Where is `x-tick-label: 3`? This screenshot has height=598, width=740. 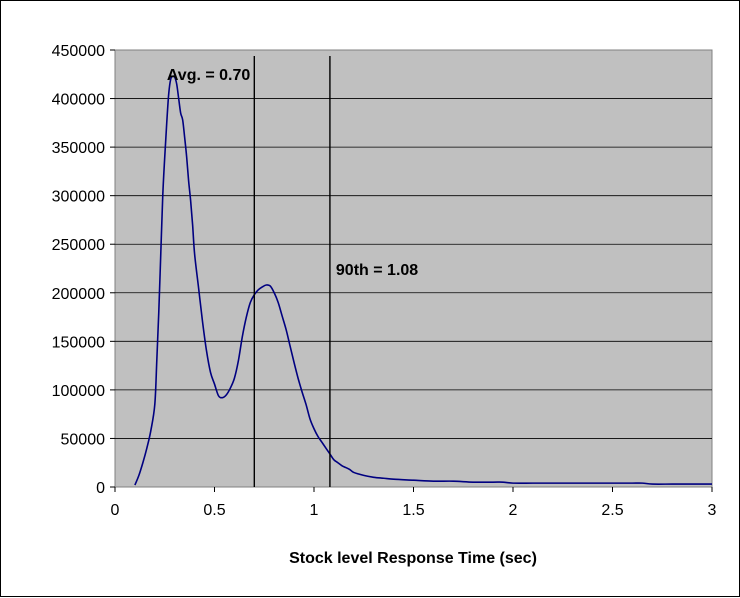 x-tick-label: 3 is located at coordinates (712, 510).